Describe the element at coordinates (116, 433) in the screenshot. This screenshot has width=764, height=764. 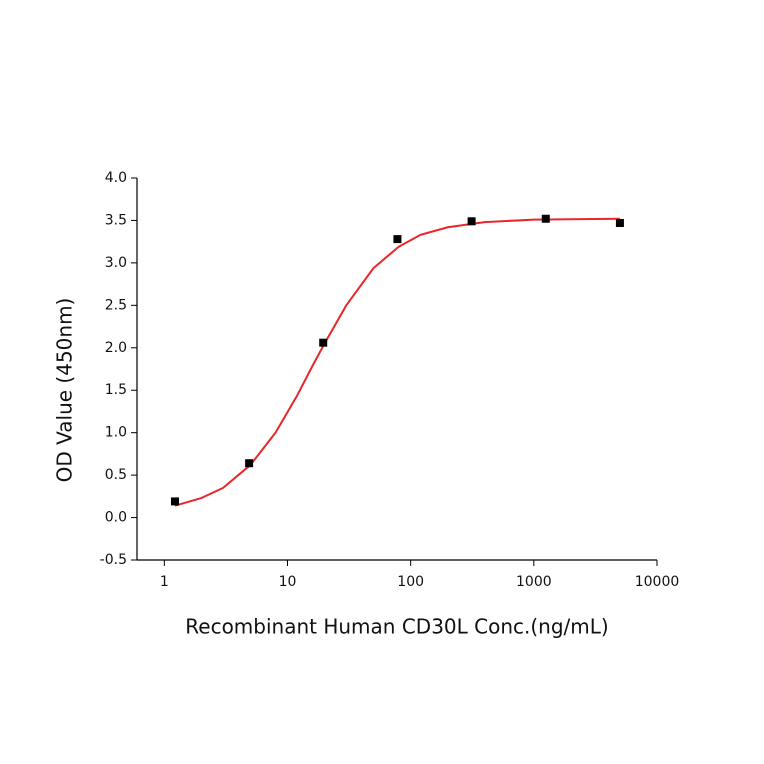
I see `y-tick-label: 1.0` at that location.